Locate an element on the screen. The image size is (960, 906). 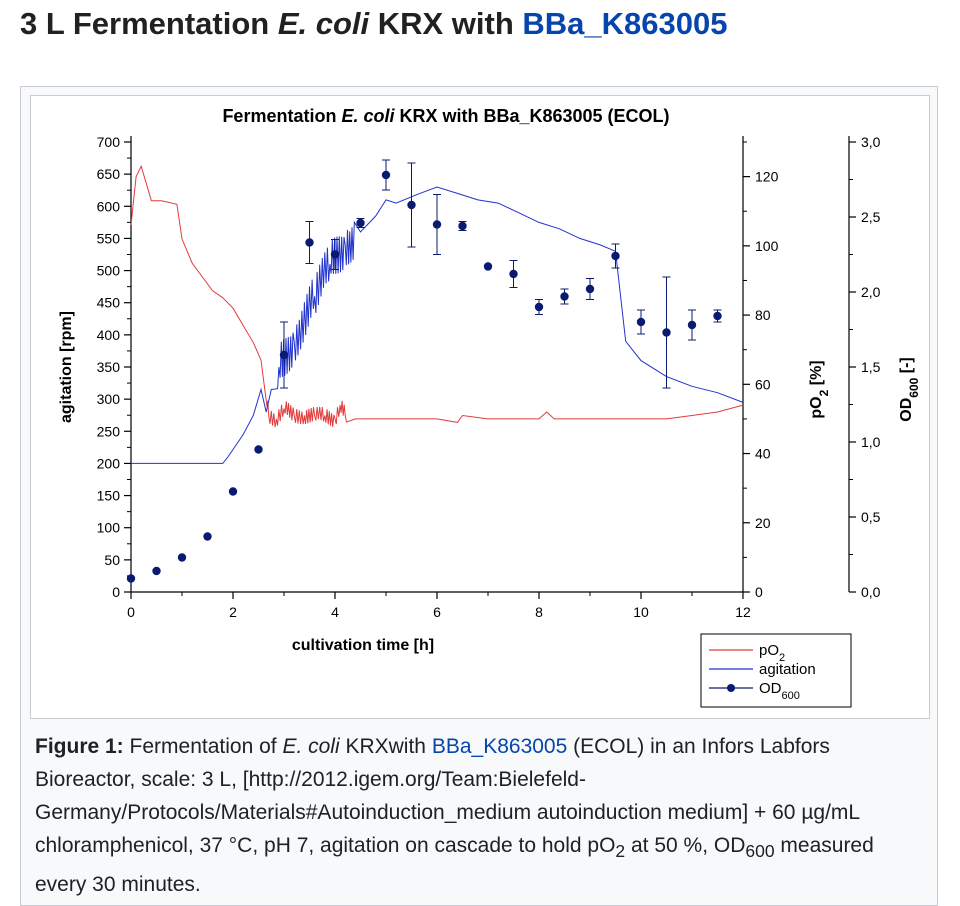
agitation-tick-label: 300 is located at coordinates (109, 399).